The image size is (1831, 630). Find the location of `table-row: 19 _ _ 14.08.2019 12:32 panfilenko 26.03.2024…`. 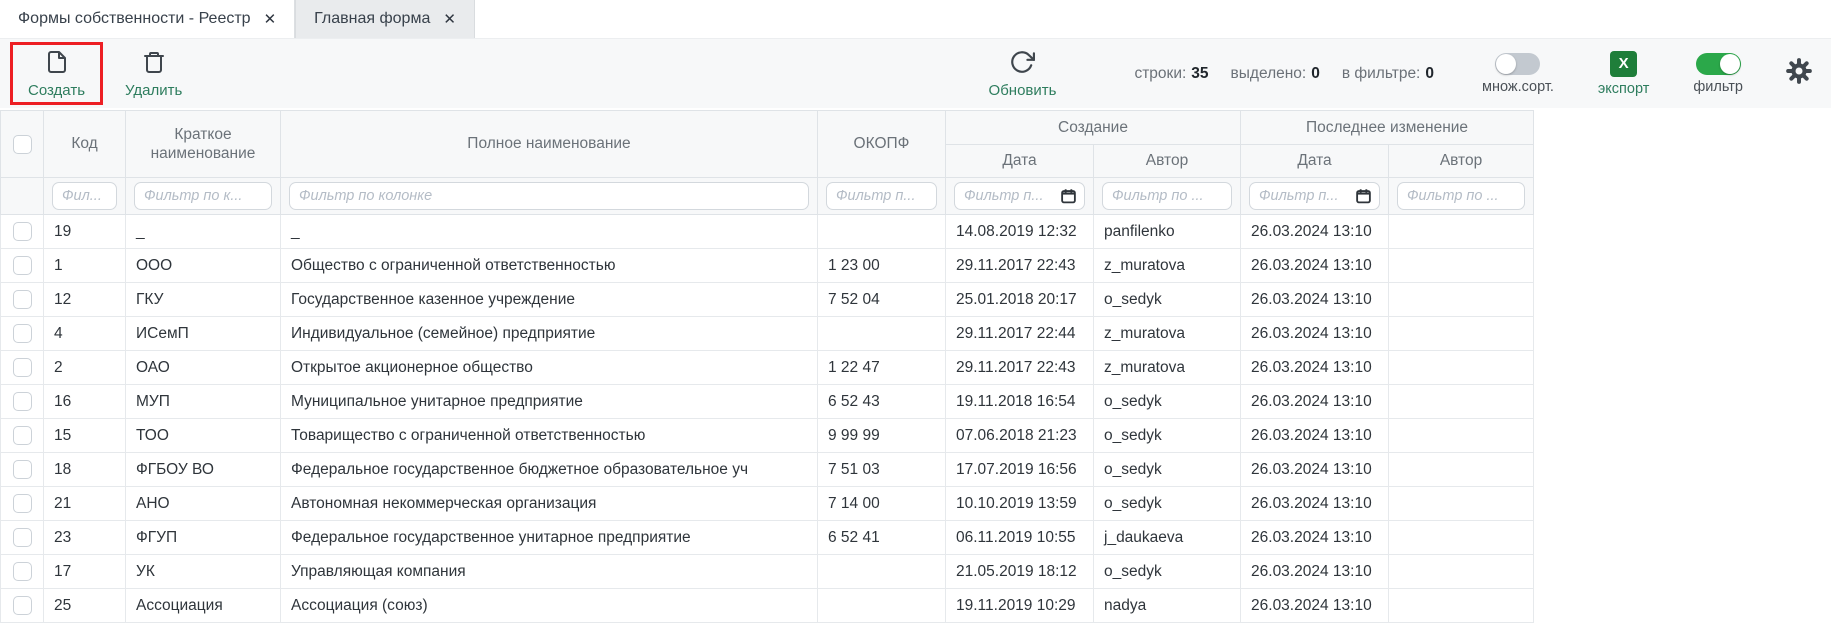

table-row: 19 _ _ 14.08.2019 12:32 panfilenko 26.03.2024… is located at coordinates (767, 231).